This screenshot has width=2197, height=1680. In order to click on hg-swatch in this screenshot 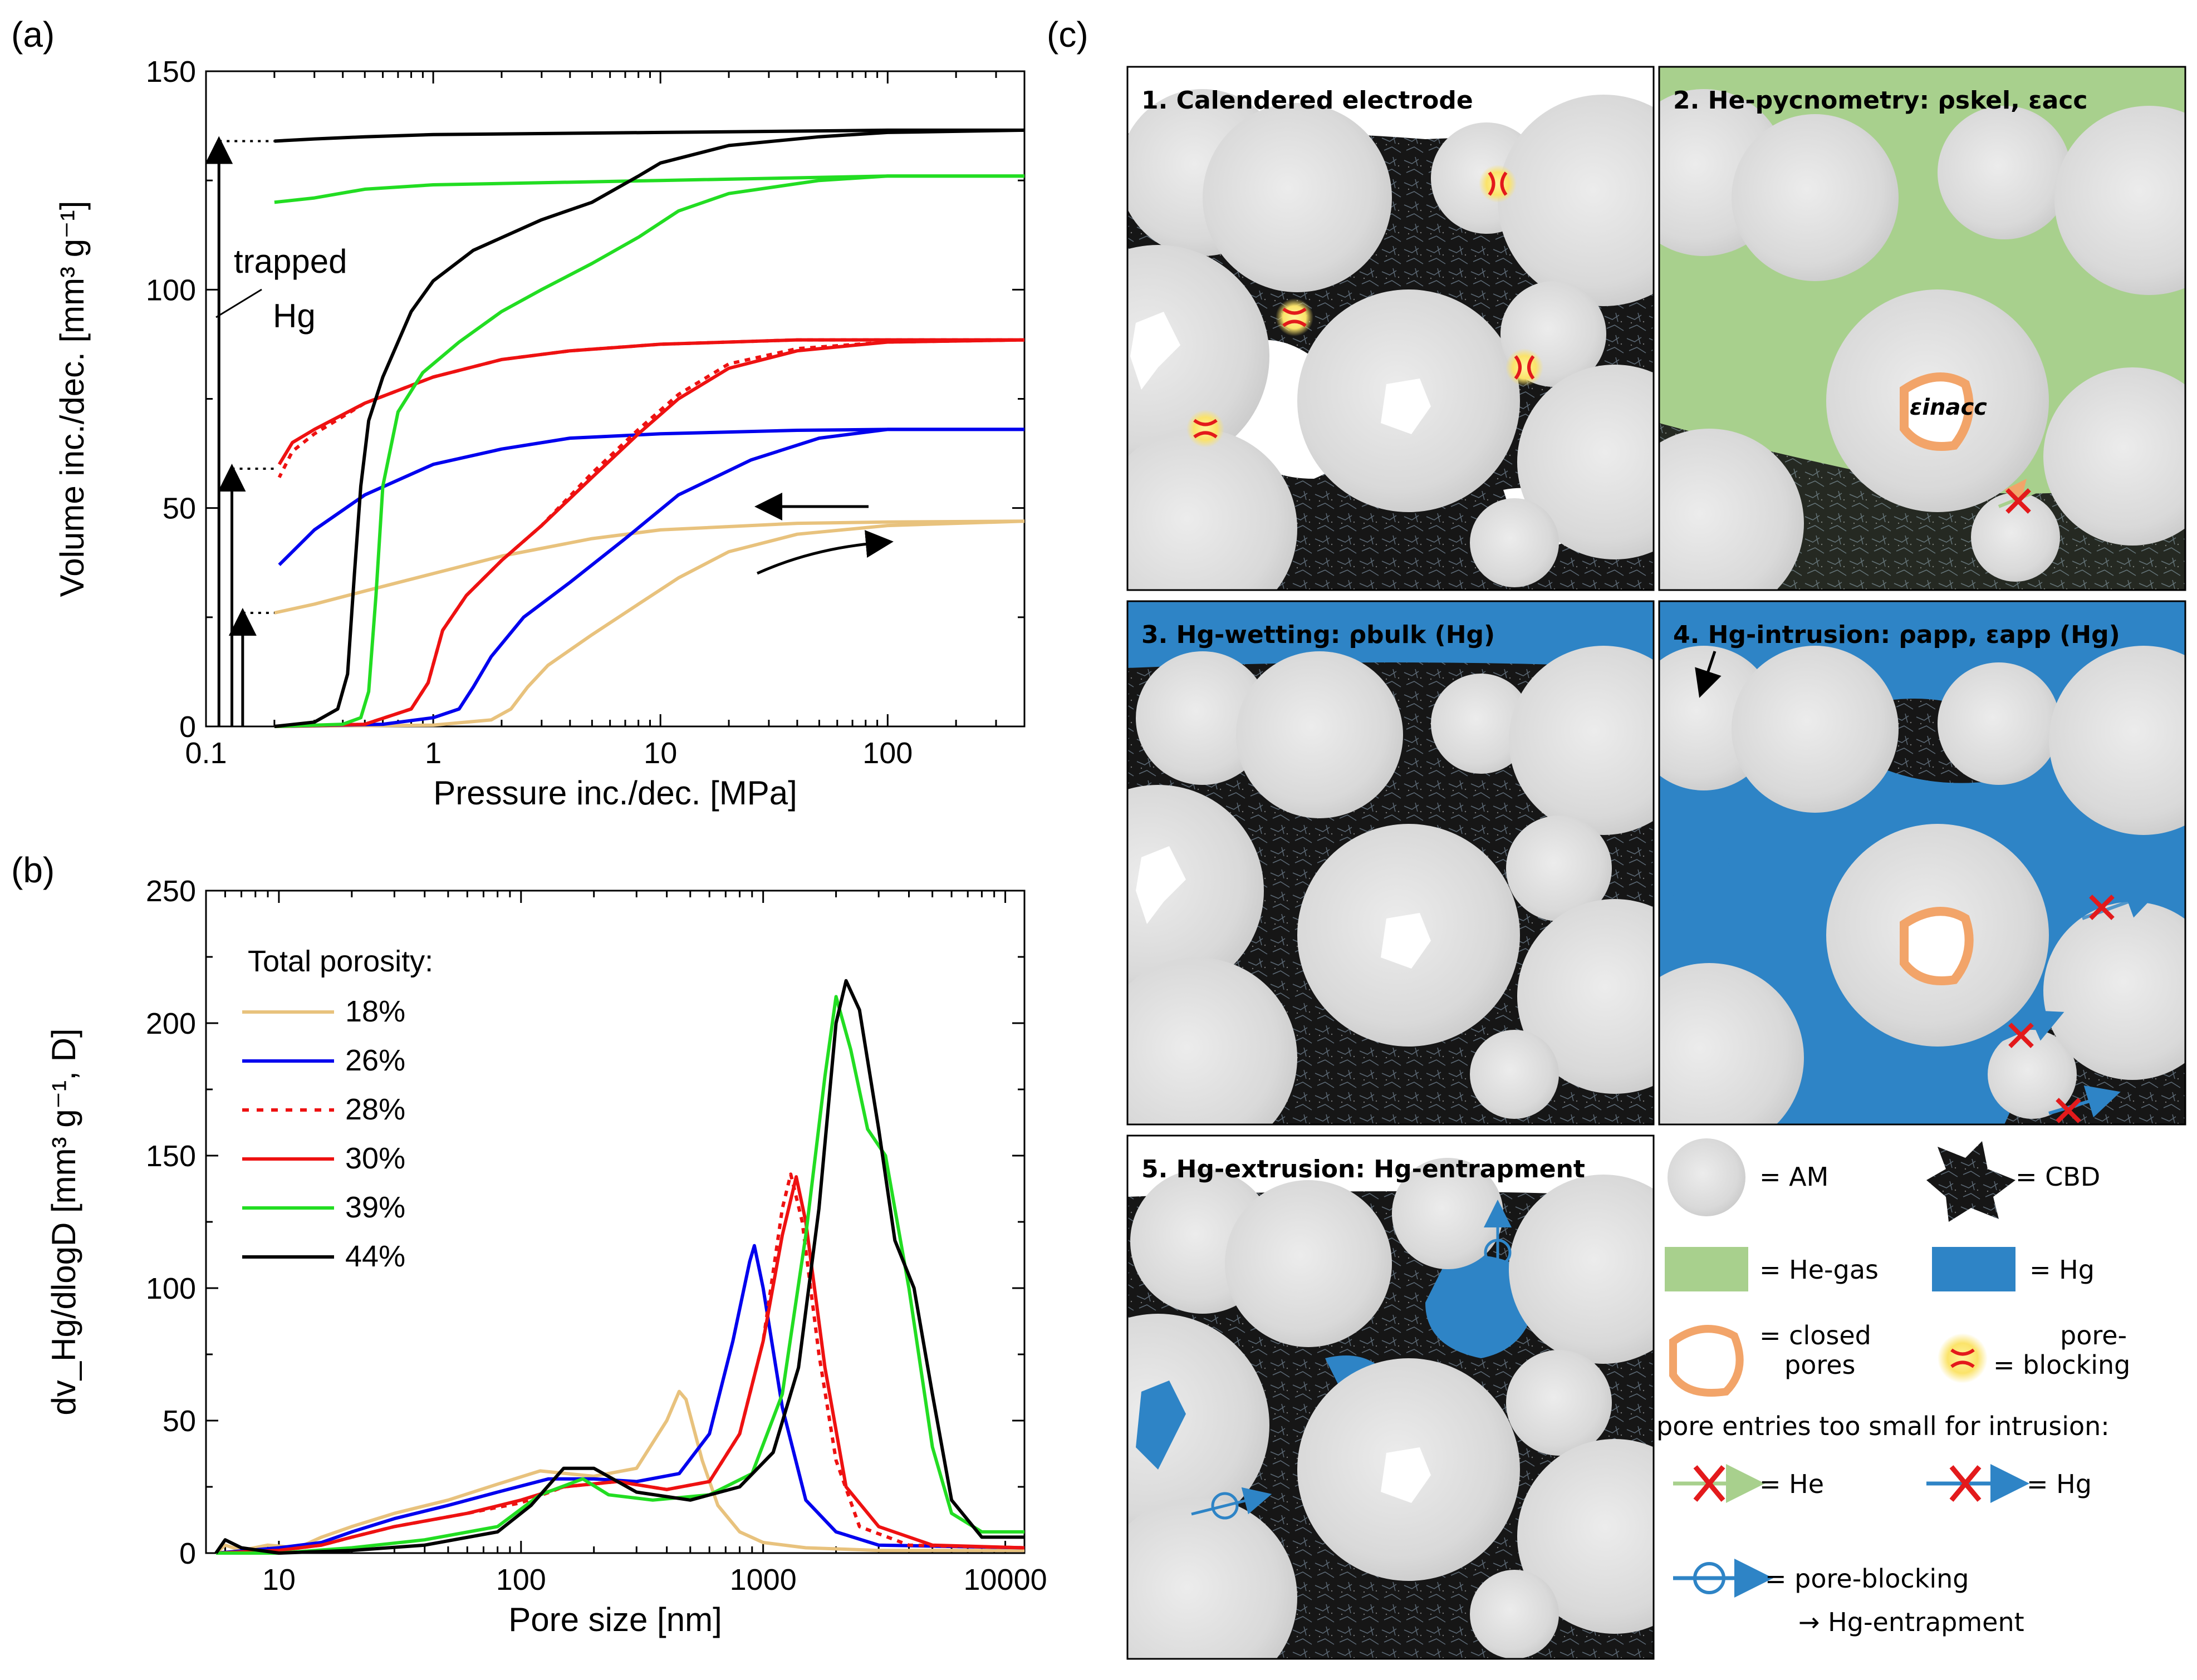, I will do `click(1973, 1269)`.